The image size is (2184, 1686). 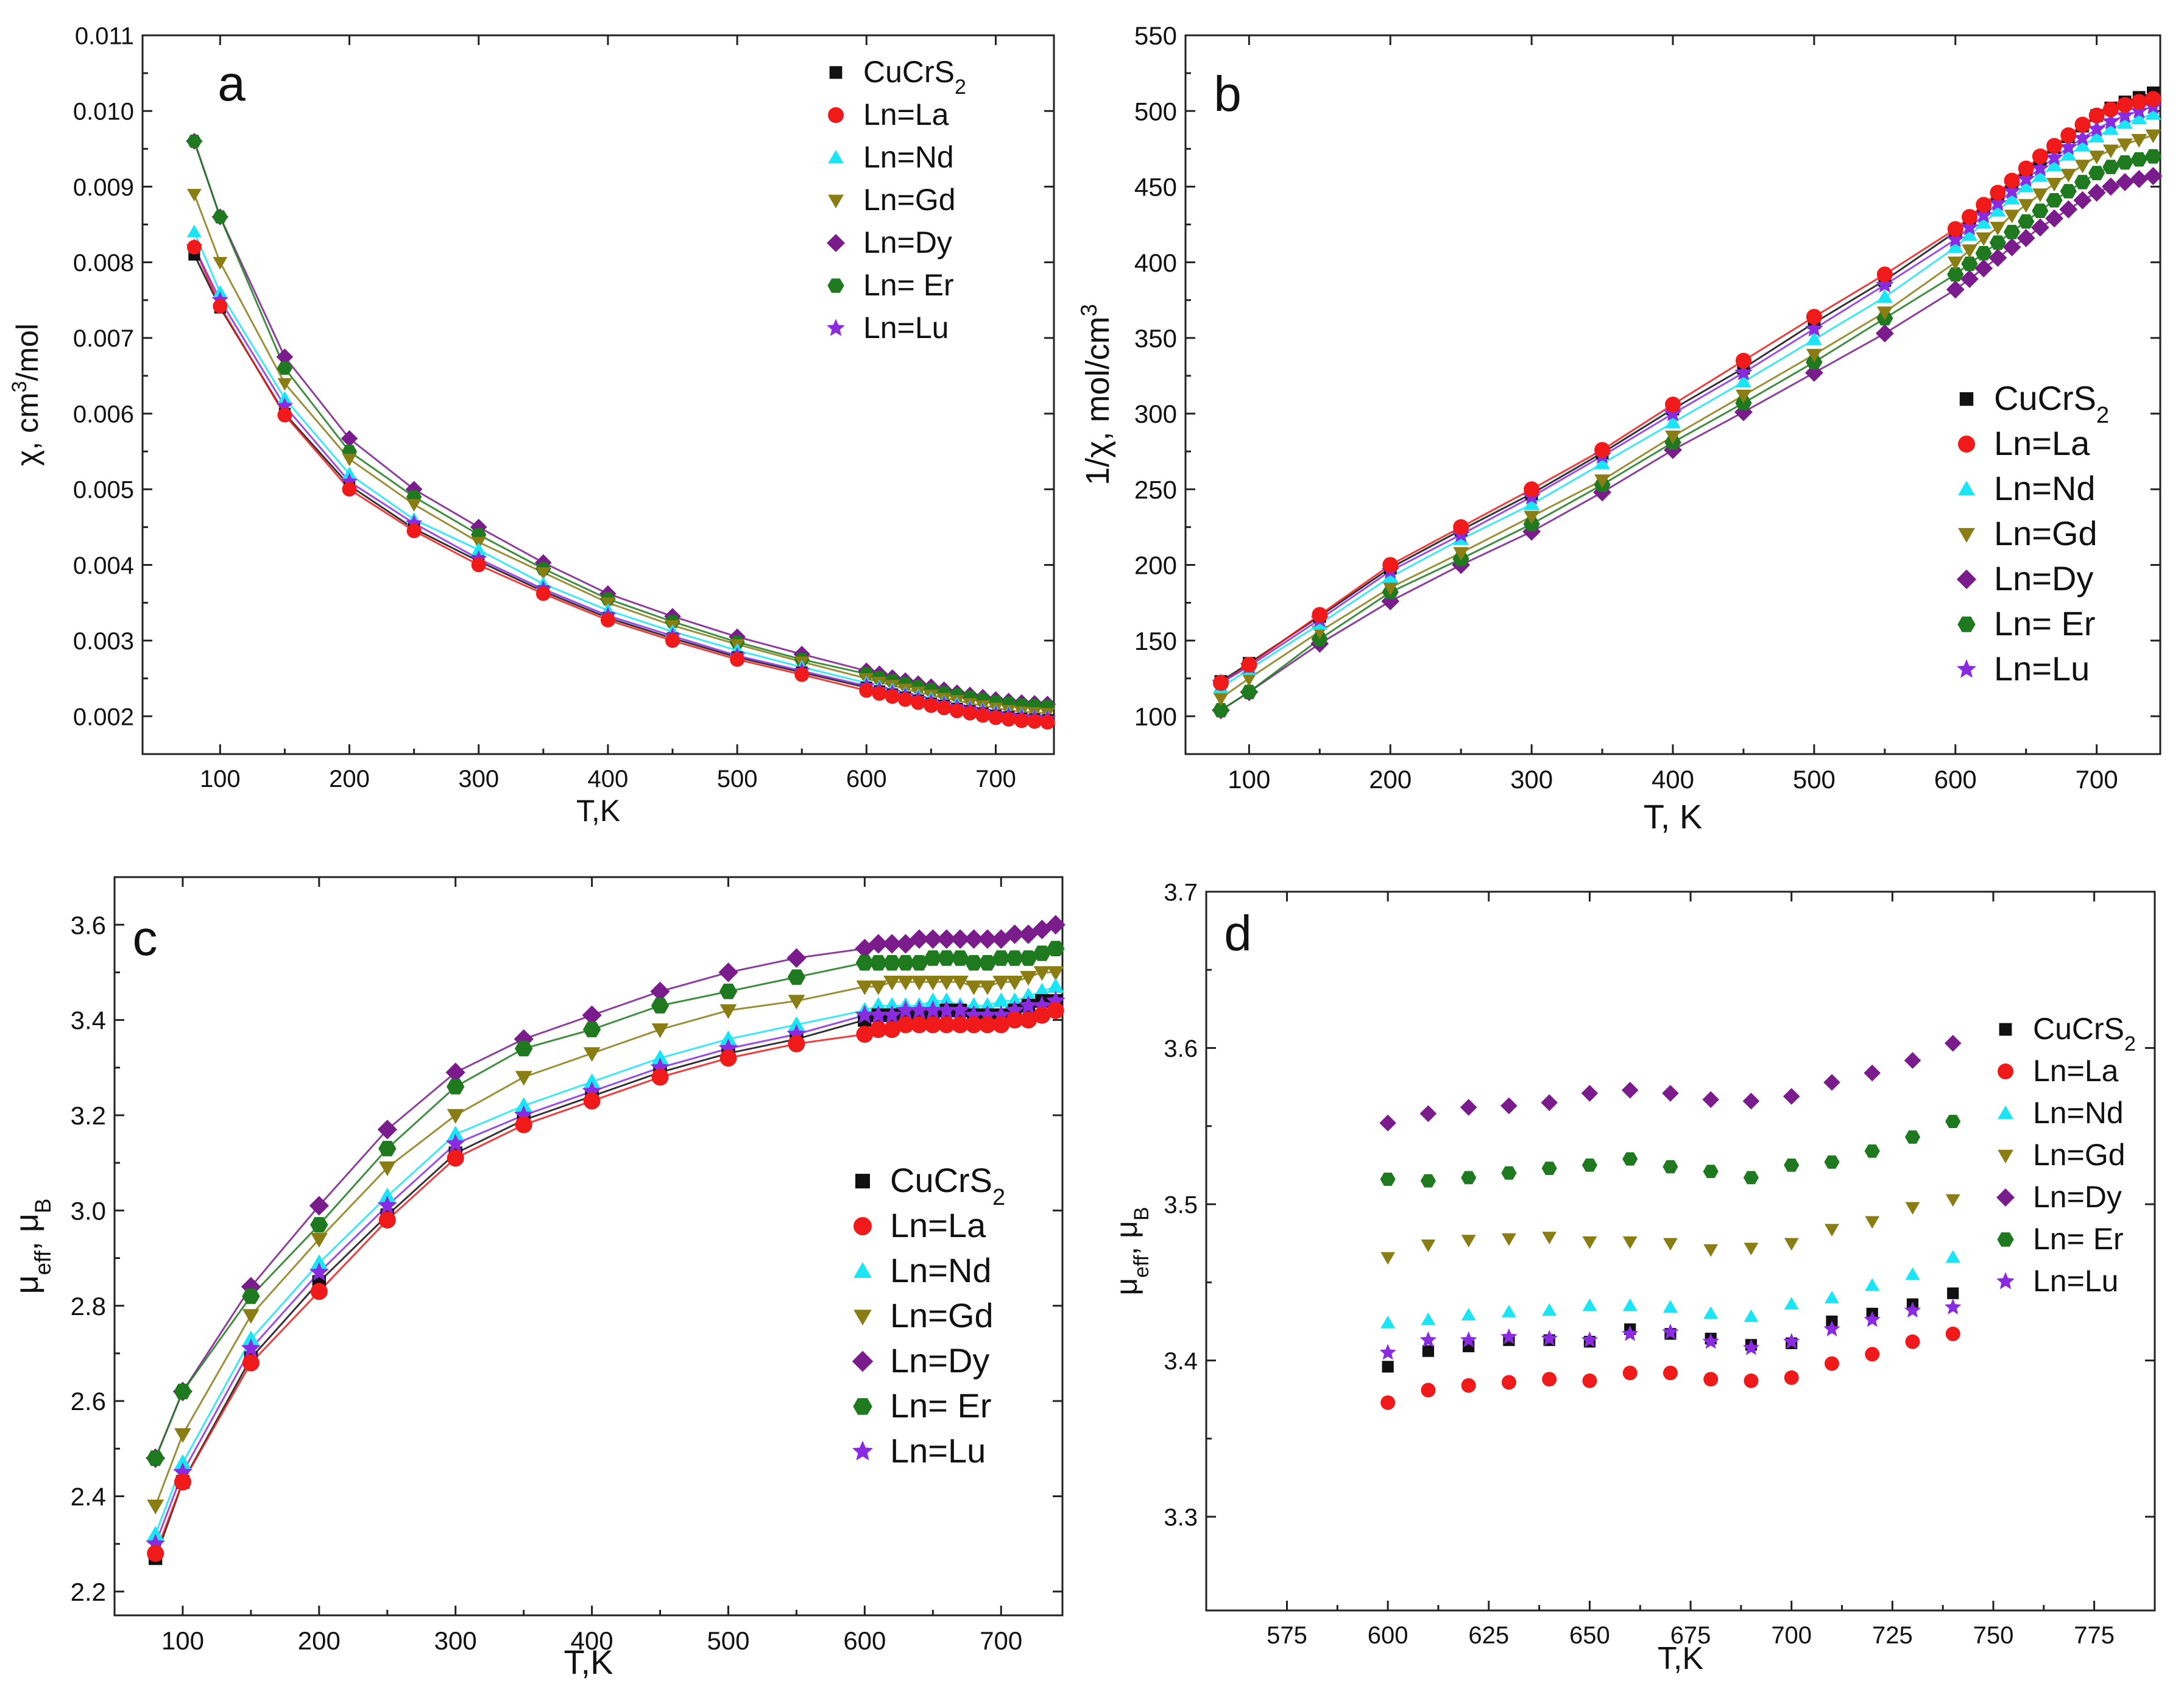 What do you see at coordinates (88, 1115) in the screenshot?
I see `y-tick-label: 3.2` at bounding box center [88, 1115].